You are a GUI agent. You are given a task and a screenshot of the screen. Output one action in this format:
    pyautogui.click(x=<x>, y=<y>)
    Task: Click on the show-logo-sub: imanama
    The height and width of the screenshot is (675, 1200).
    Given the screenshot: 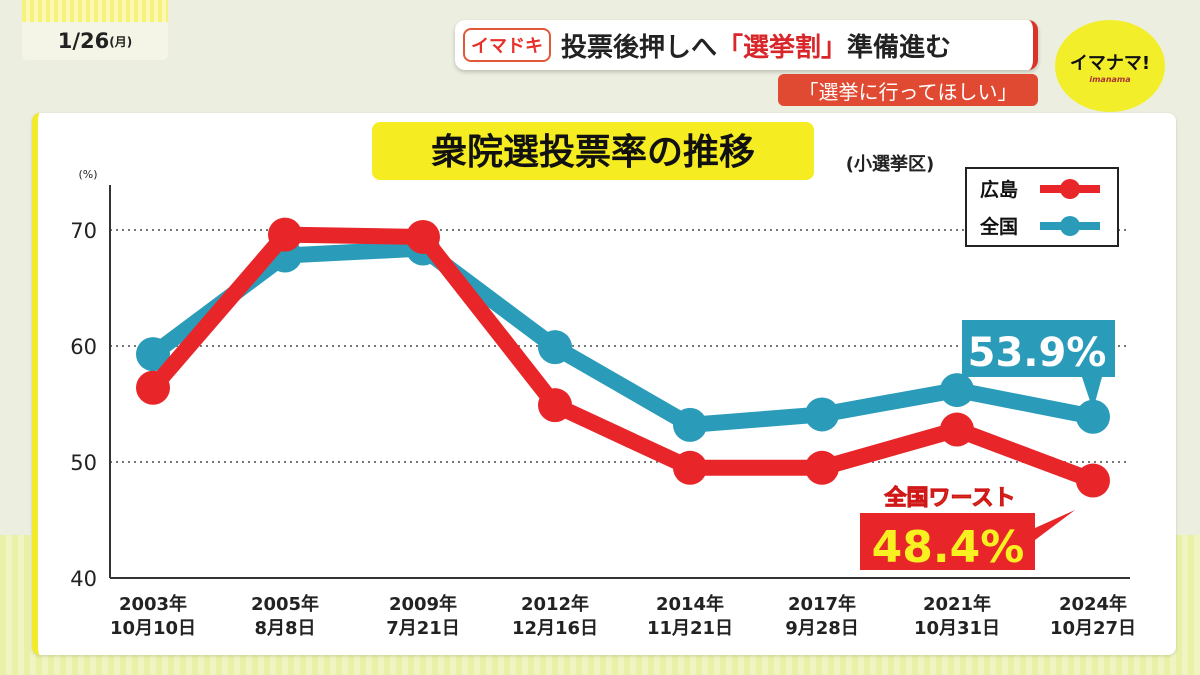 What is the action you would take?
    pyautogui.click(x=1110, y=79)
    